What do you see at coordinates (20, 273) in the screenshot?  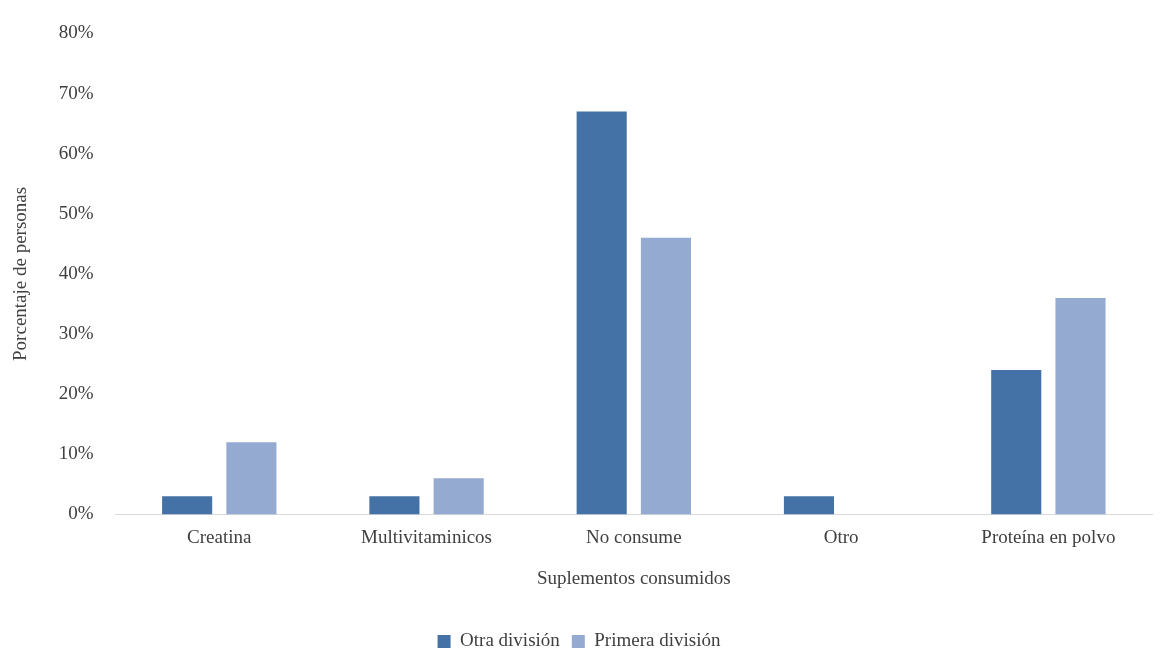 I see `y-axis-title: Porcentaje de personas` at bounding box center [20, 273].